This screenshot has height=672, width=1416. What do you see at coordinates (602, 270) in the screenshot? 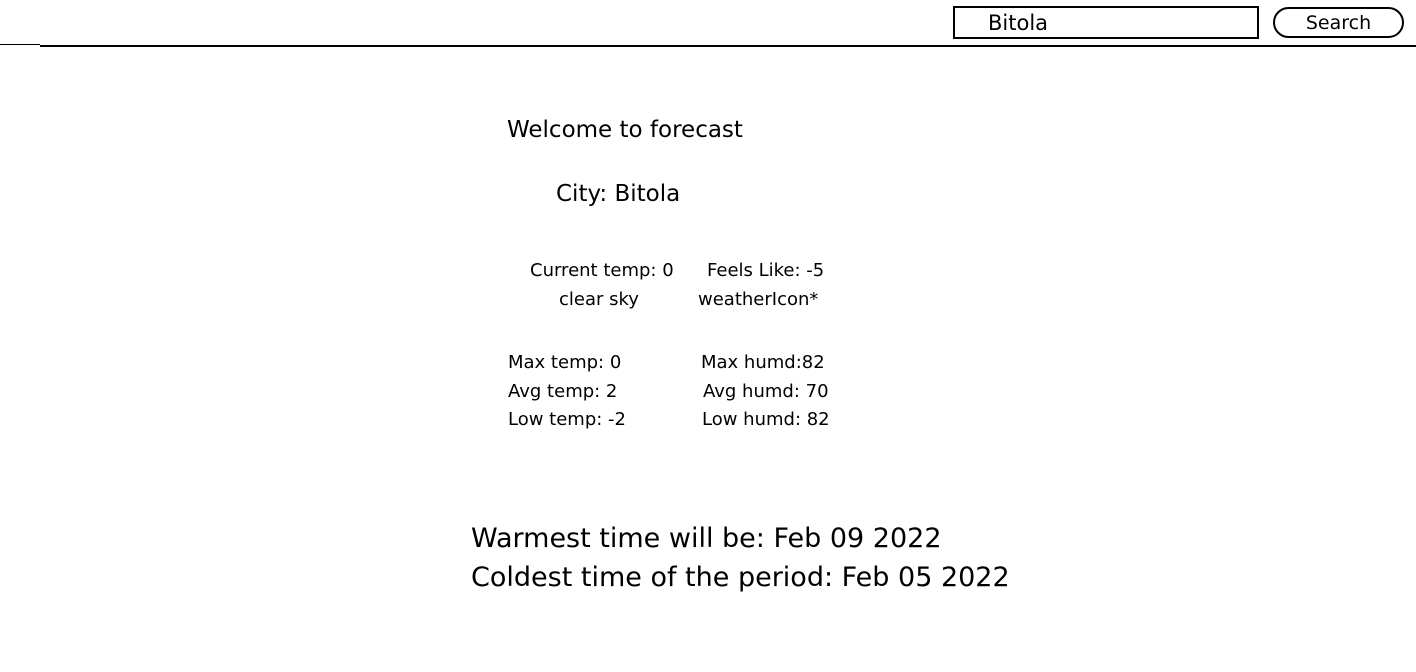
I see `current-temp: Current temp: 0` at bounding box center [602, 270].